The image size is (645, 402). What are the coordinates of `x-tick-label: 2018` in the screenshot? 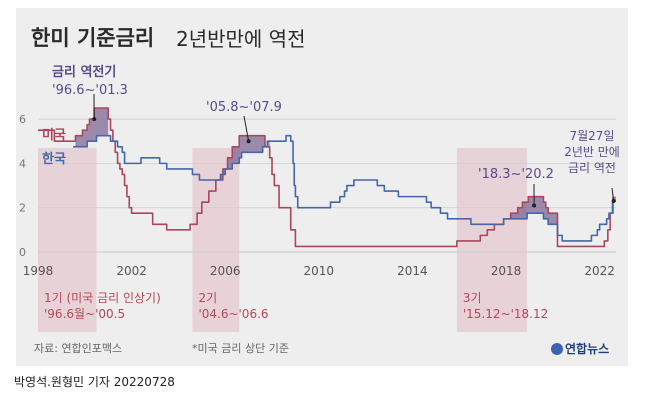 It's located at (506, 271).